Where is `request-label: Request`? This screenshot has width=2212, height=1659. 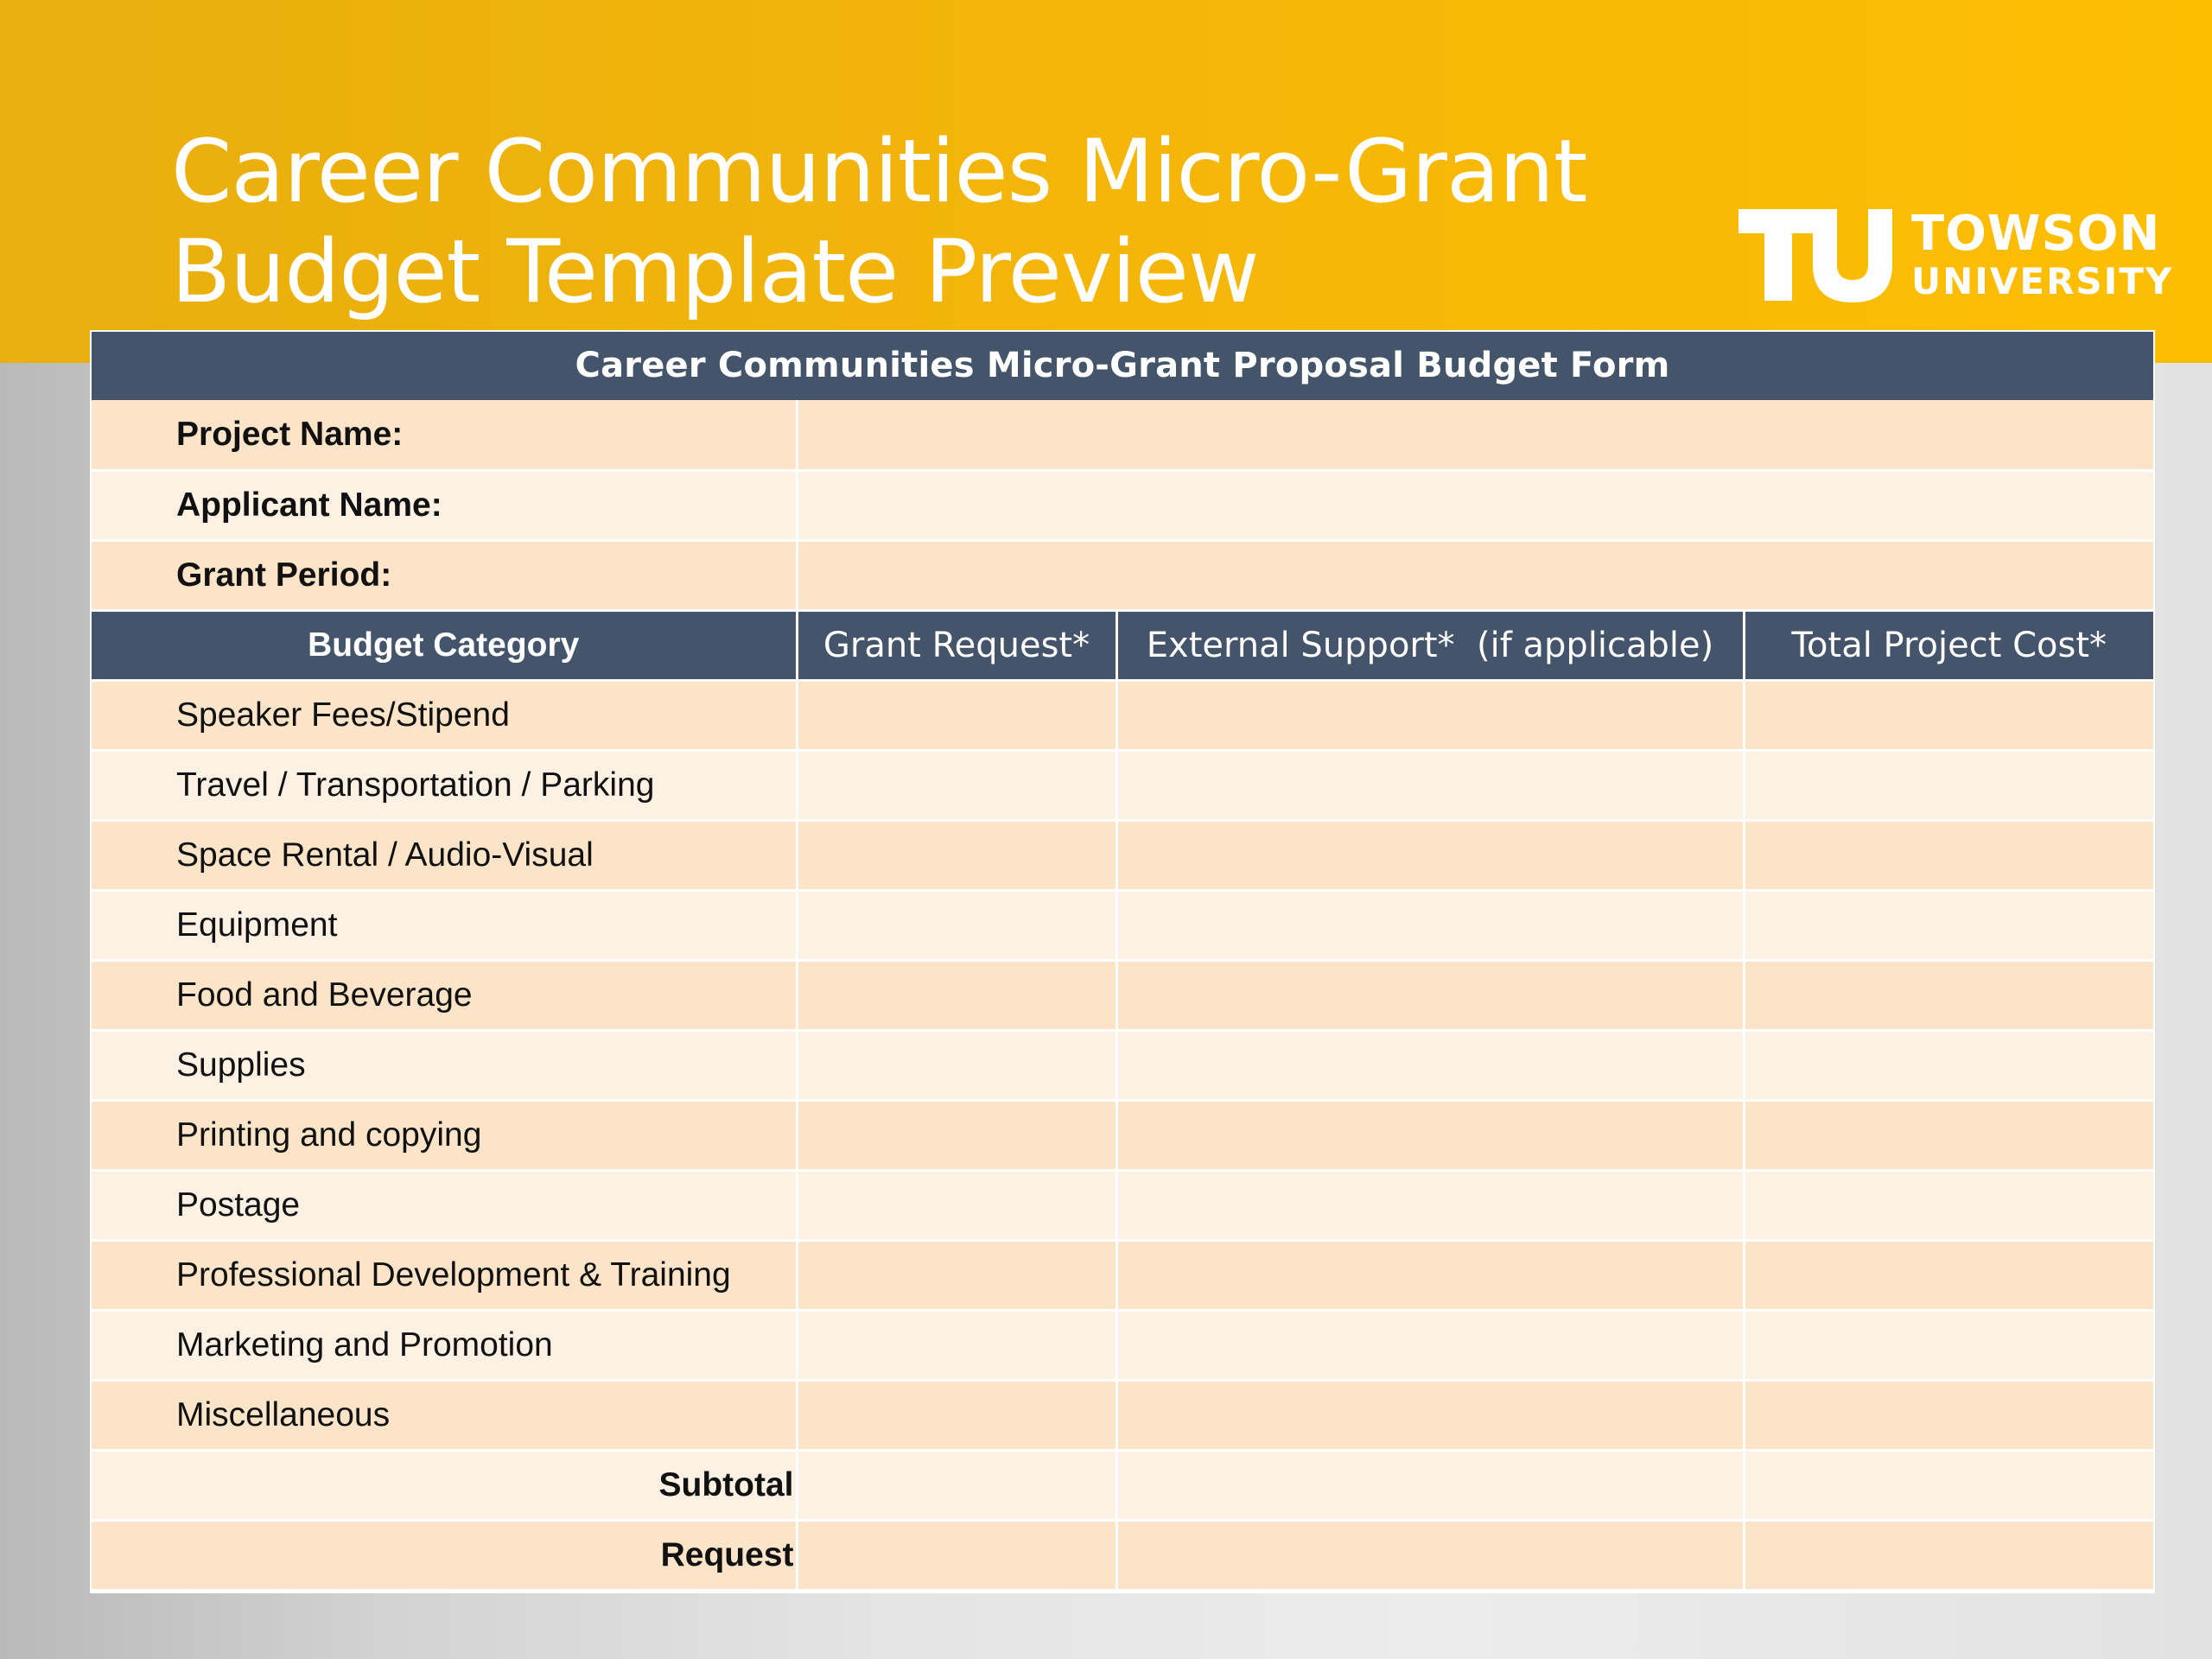 request-label: Request is located at coordinates (445, 1556).